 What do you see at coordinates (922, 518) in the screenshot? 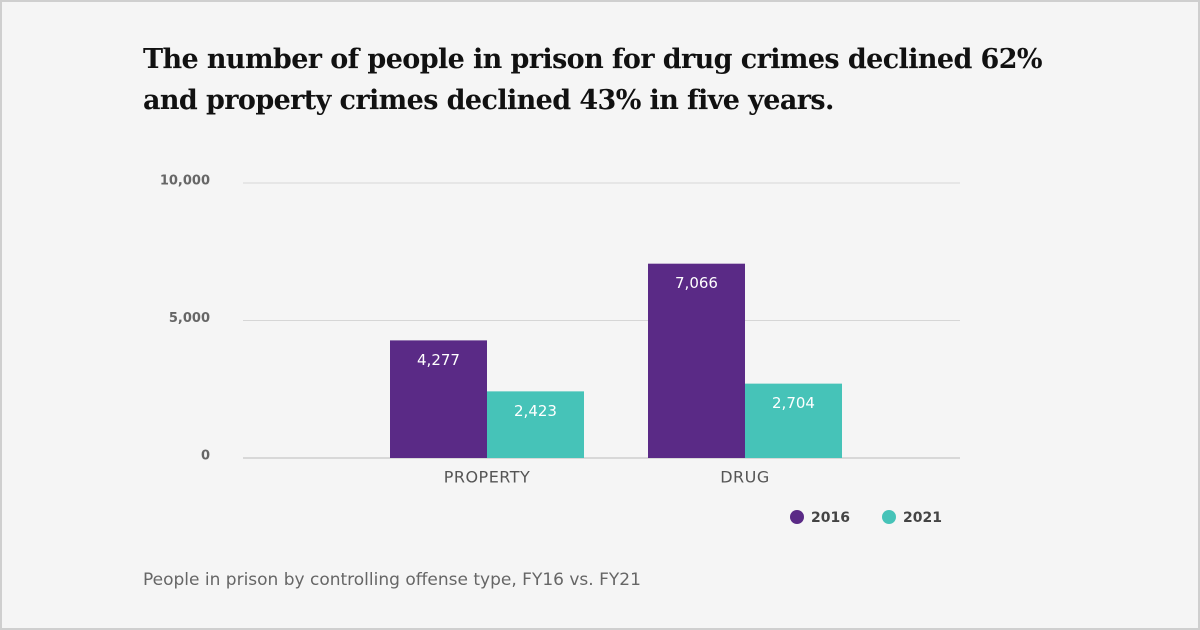
I see `legend-label: 2021` at bounding box center [922, 518].